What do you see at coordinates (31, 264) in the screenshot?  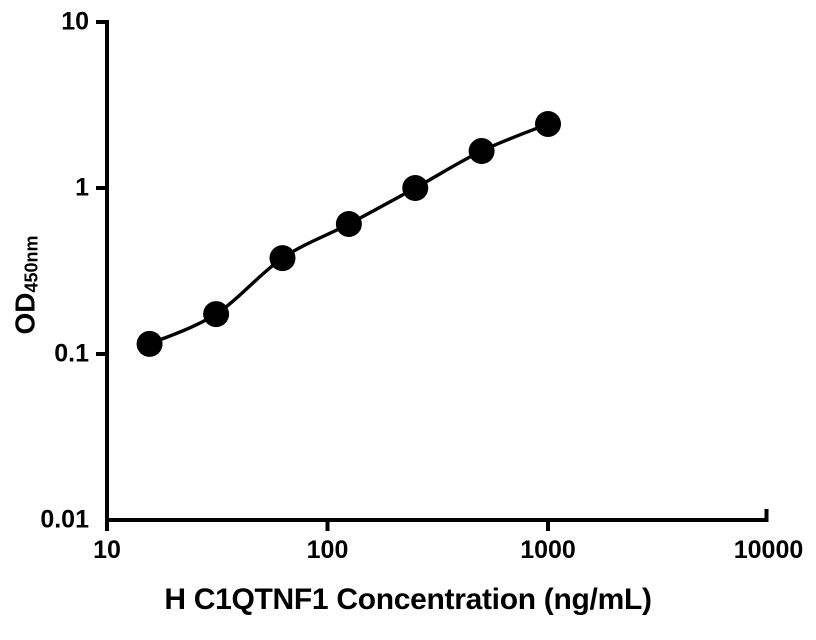 I see `y-axis-title-subscript: 450nm` at bounding box center [31, 264].